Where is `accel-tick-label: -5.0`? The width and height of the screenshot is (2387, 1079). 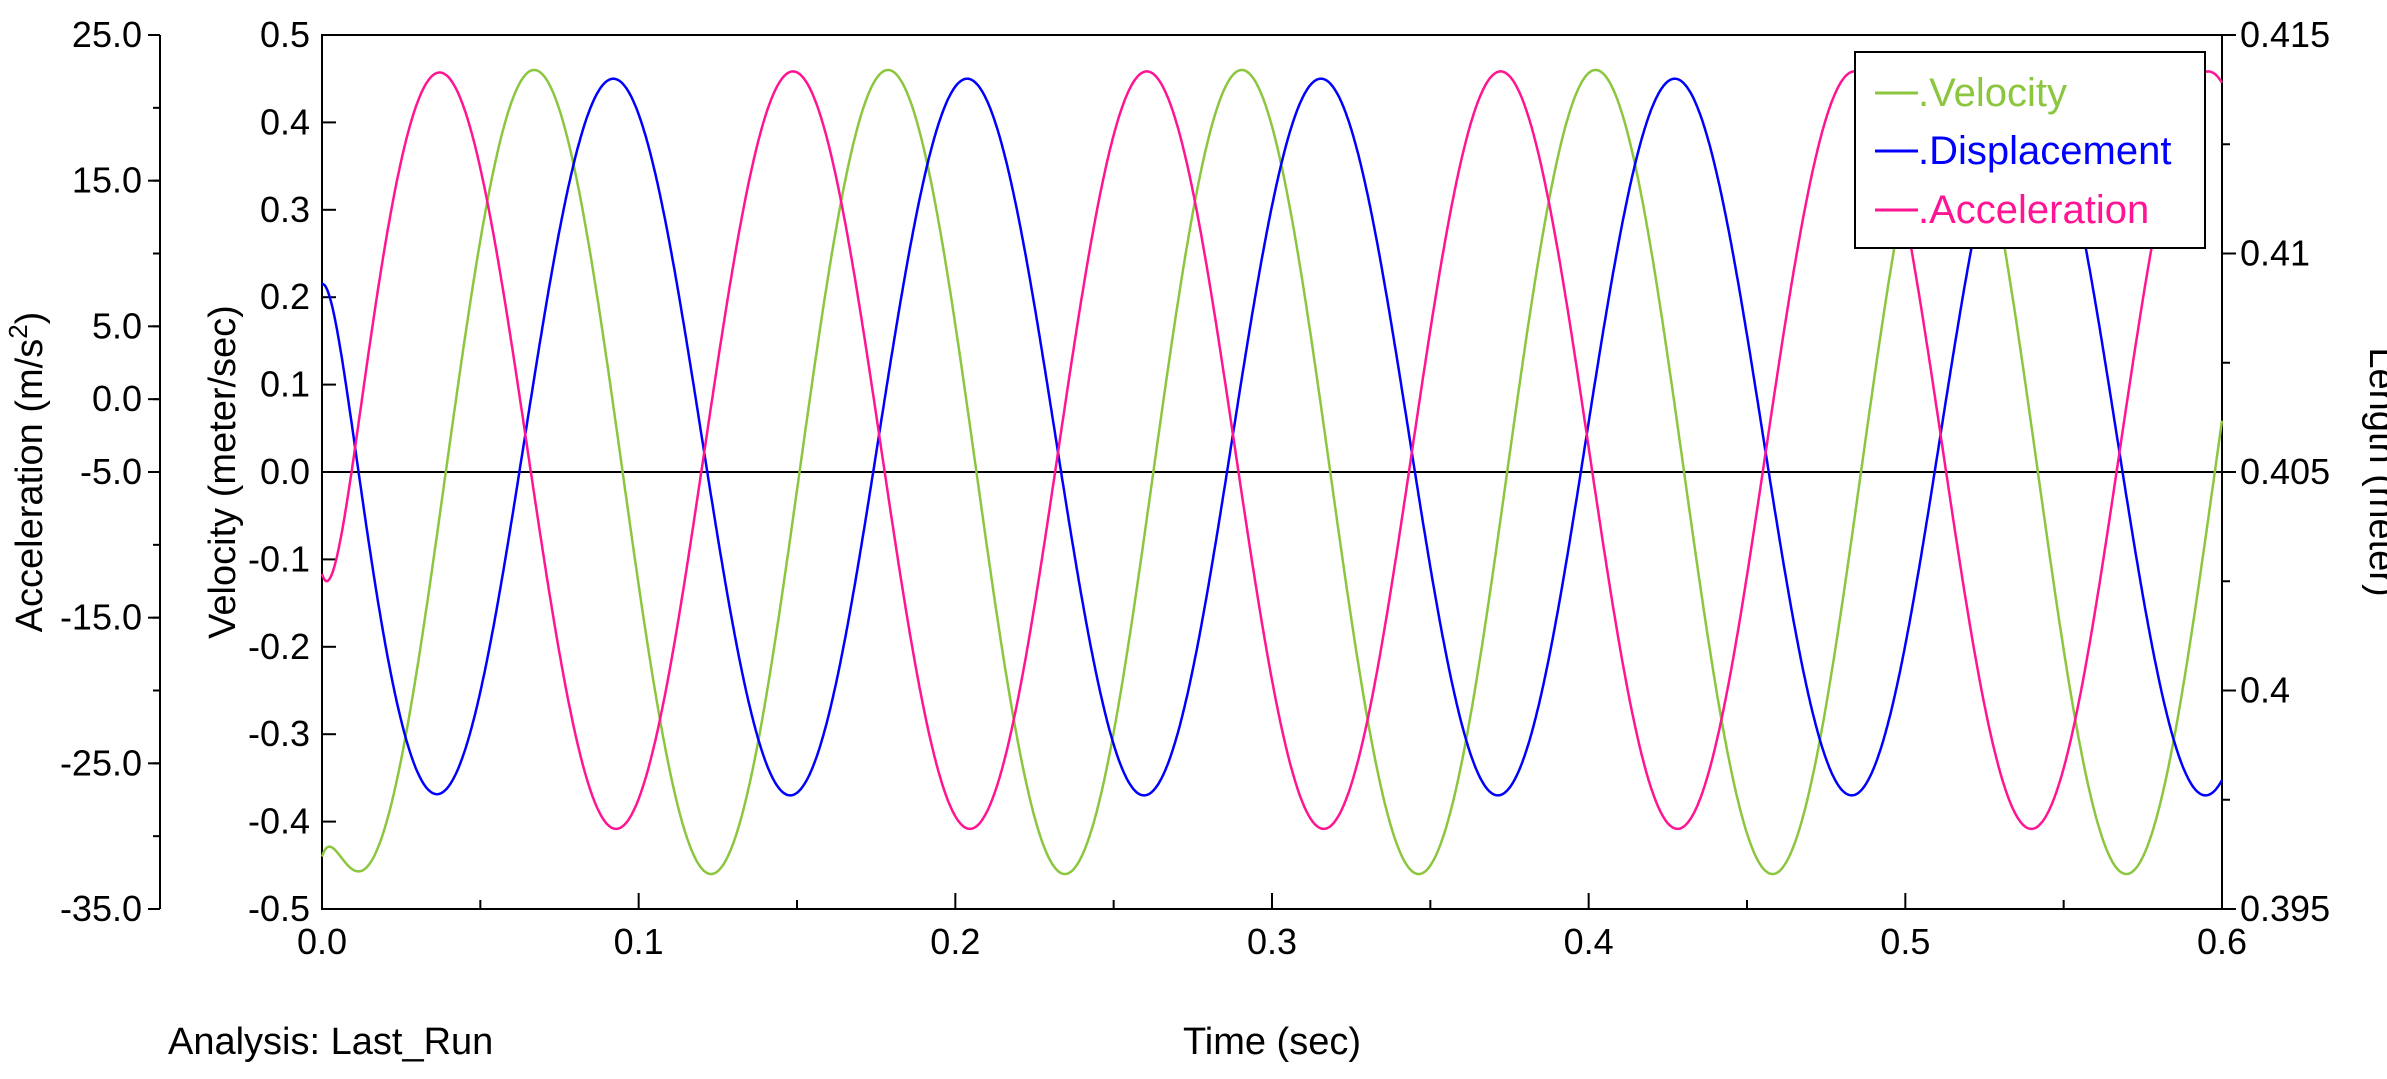 accel-tick-label: -5.0 is located at coordinates (111, 471).